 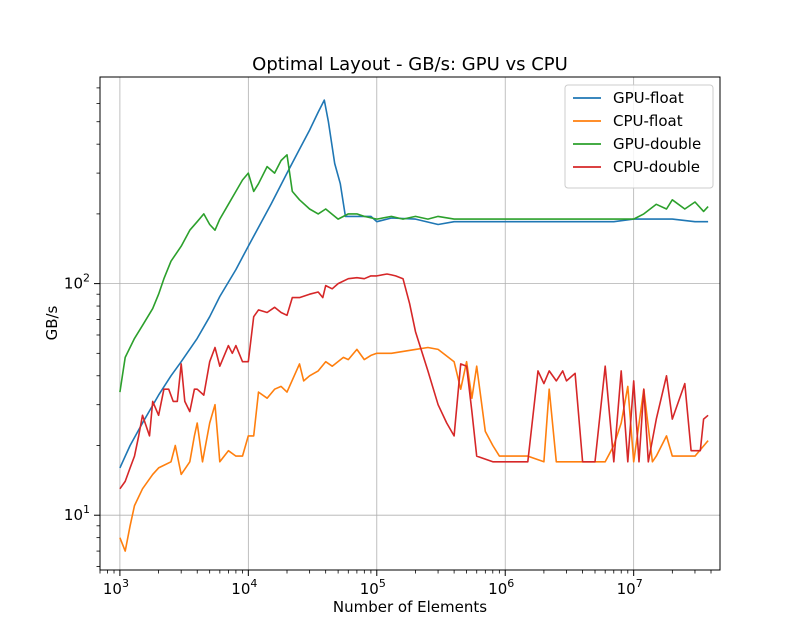 I want to click on y-axis-label: GB/s, so click(x=52, y=322).